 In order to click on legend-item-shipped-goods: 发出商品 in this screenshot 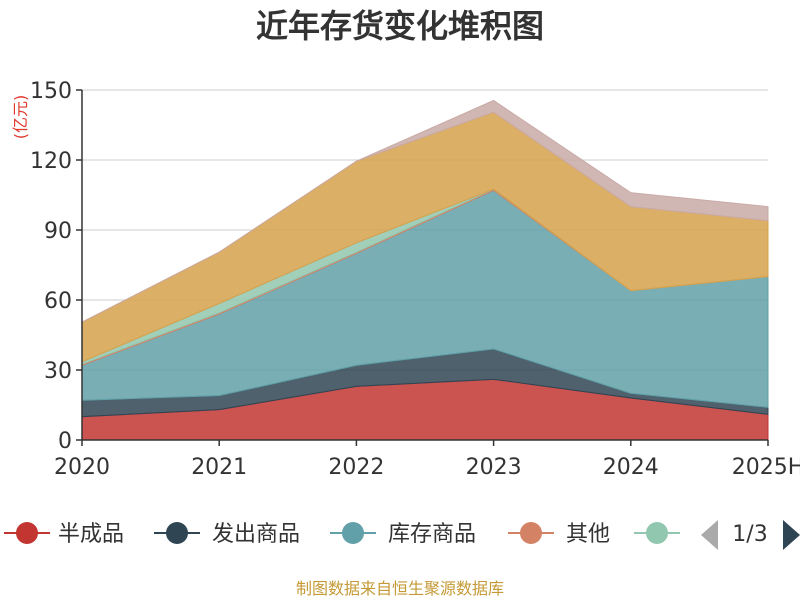, I will do `click(227, 534)`.